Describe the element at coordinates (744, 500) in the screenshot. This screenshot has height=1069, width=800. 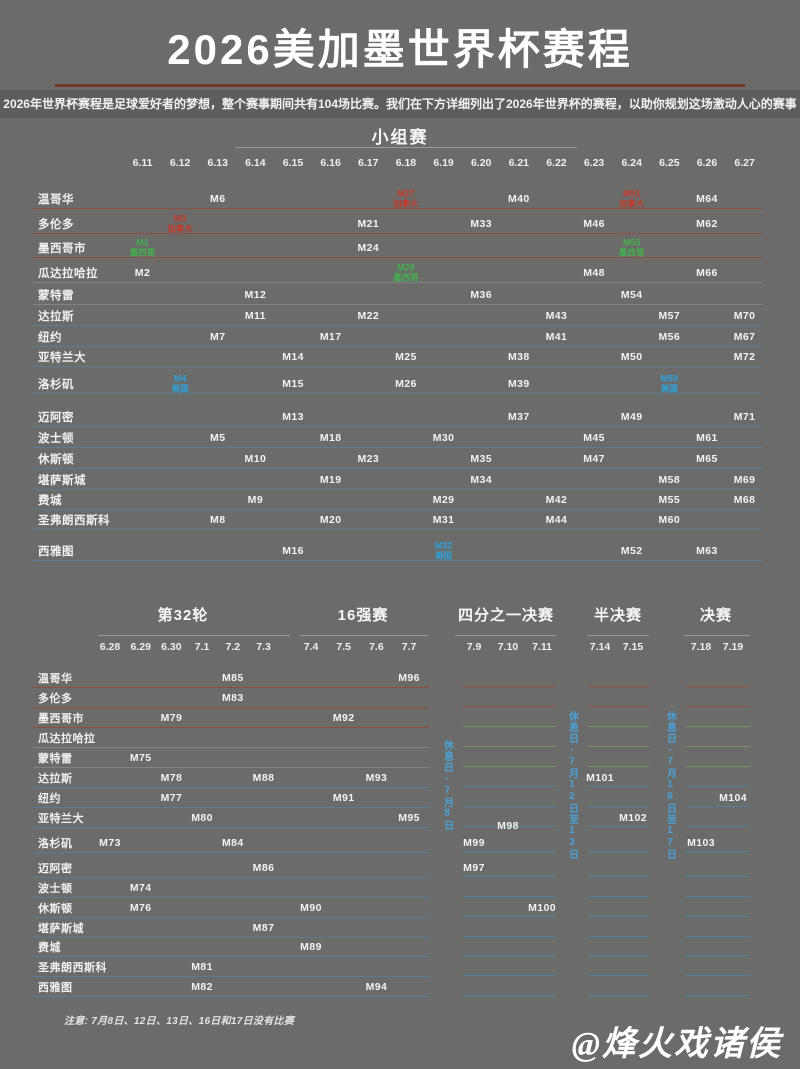
I see `match-number: M68` at that location.